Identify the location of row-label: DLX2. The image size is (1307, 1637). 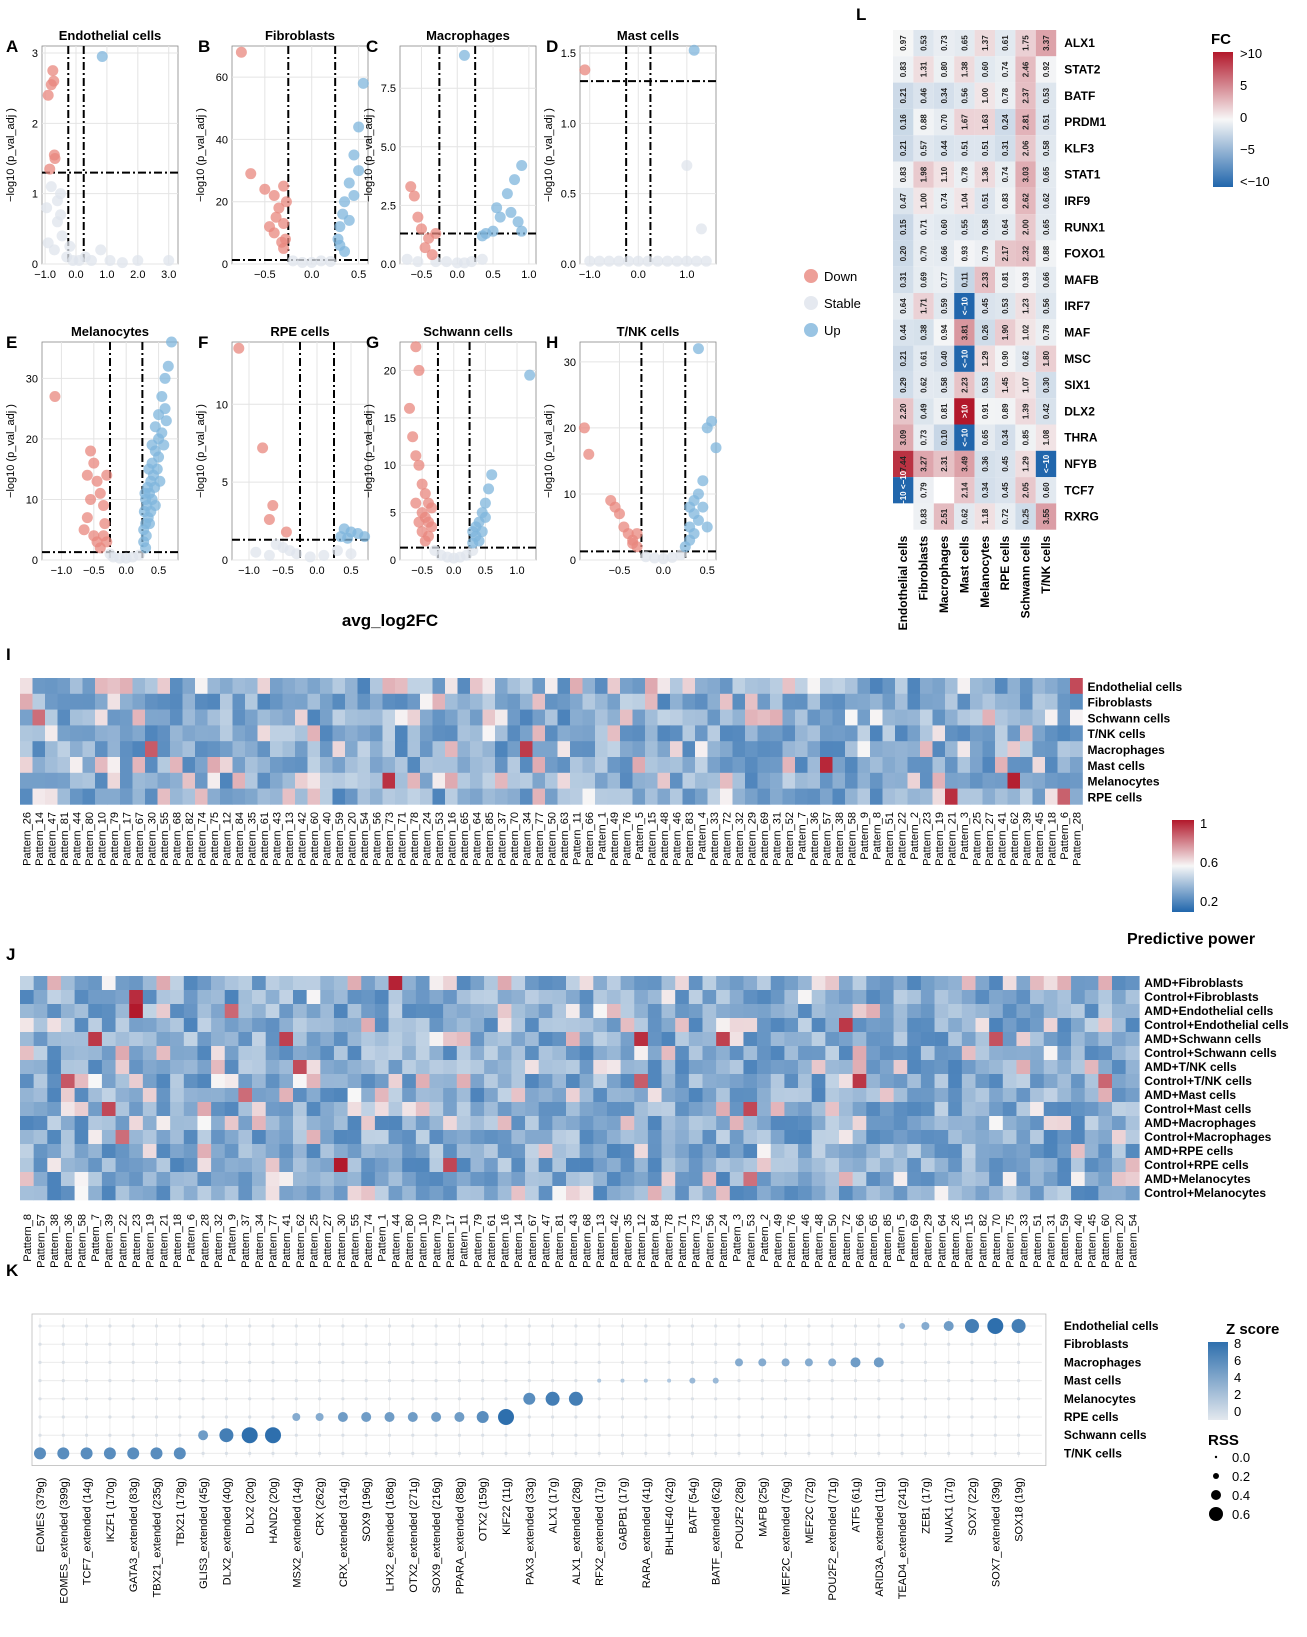
(1079, 411).